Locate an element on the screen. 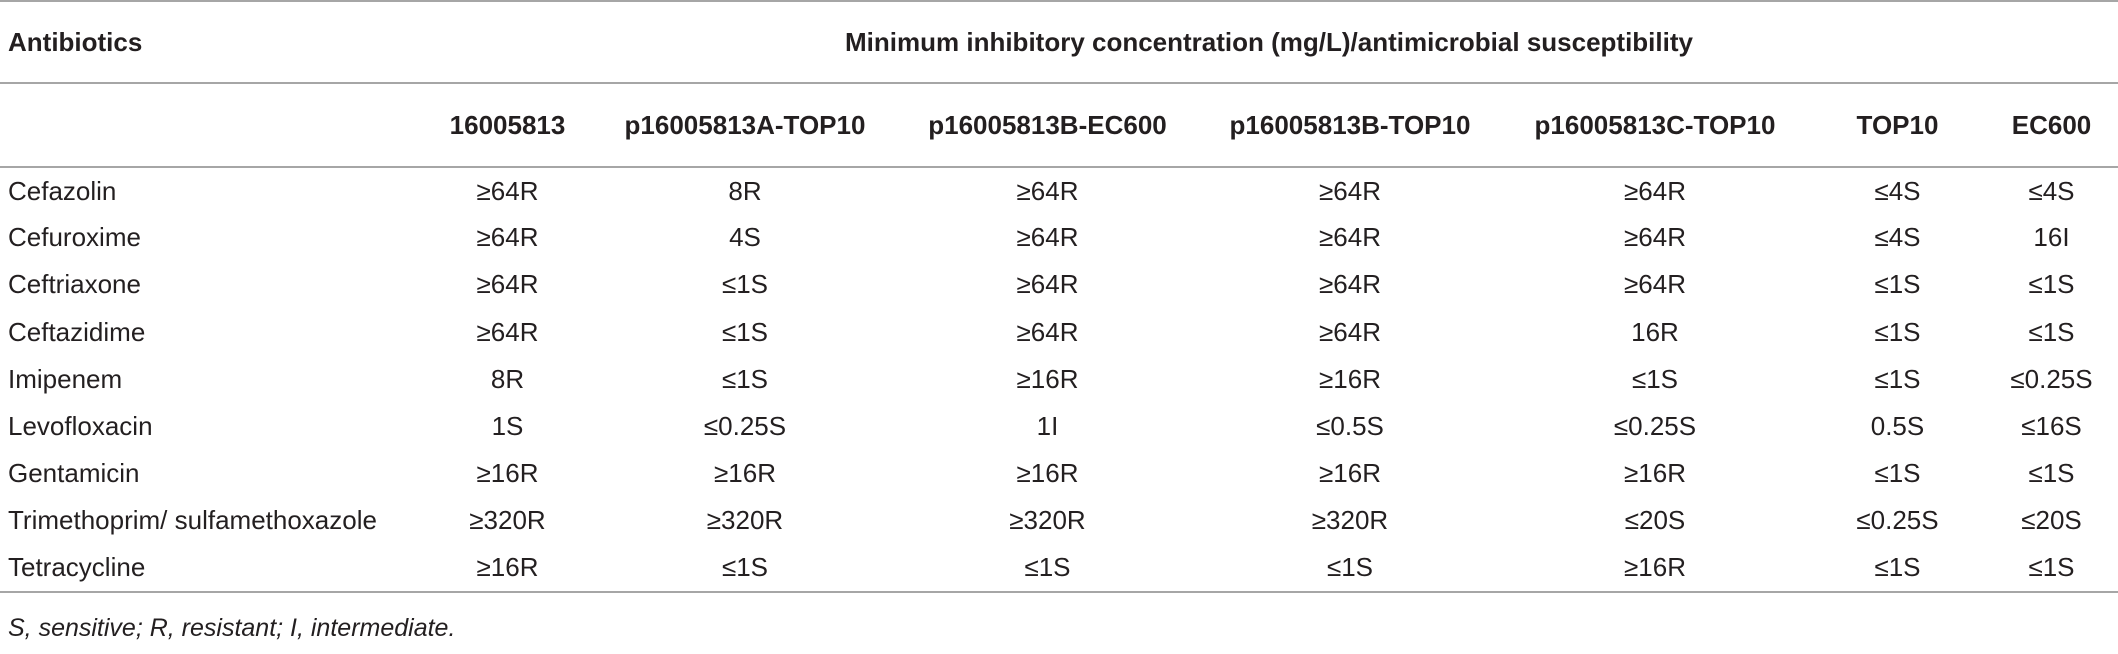 The image size is (2118, 654). mic-value-cell: 4S is located at coordinates (745, 237).